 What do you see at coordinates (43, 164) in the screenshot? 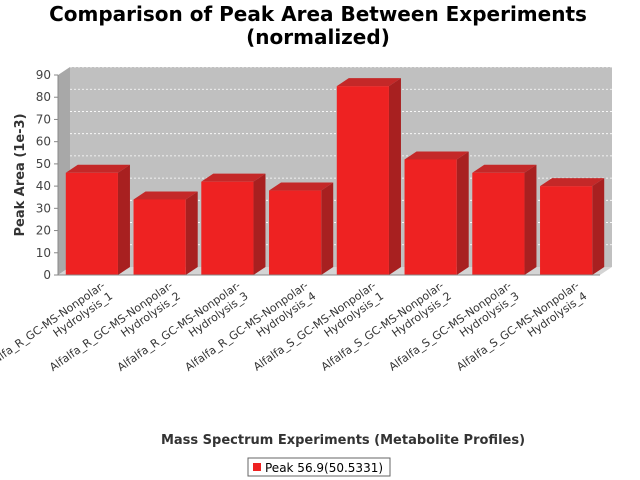
I see `y-tick-label: 50` at bounding box center [43, 164].